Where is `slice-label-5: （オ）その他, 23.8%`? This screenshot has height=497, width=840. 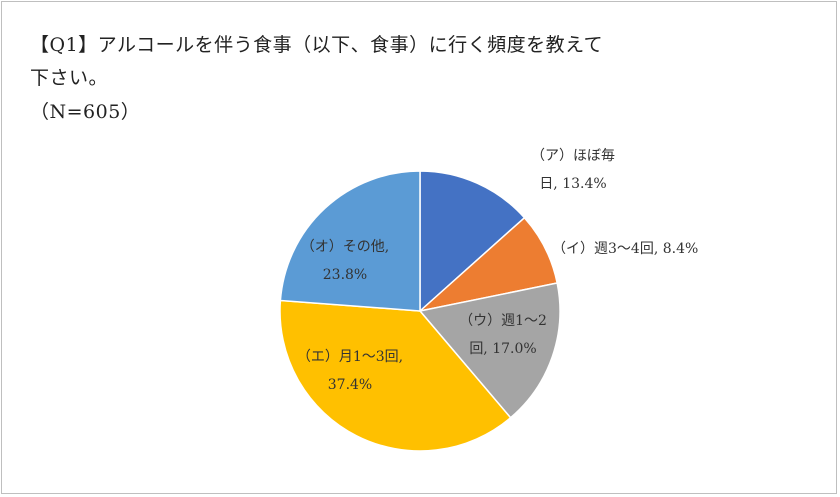 slice-label-5: （オ）その他, 23.8% is located at coordinates (345, 261).